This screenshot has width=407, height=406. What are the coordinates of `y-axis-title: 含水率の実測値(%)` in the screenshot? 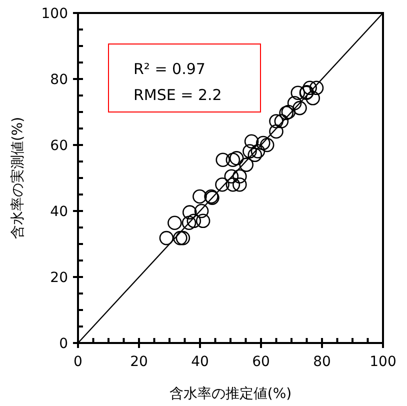 It's located at (18, 178).